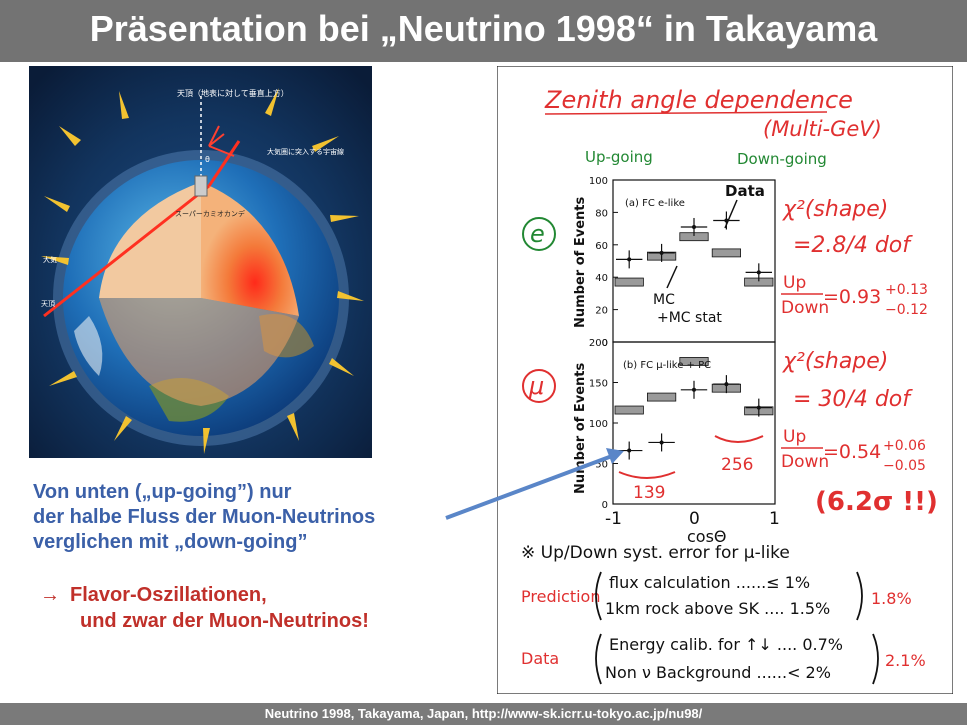 This screenshot has height=725, width=967. Describe the element at coordinates (162, 492) in the screenshot. I see `explanation-line1: Von unten („up-going”) nur` at that location.